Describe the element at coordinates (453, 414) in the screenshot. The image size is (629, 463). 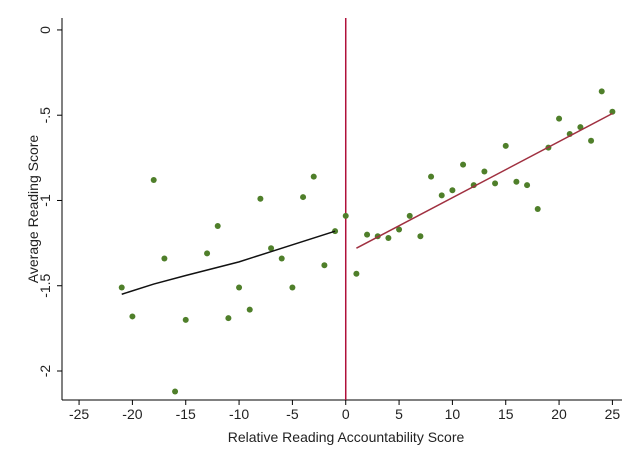
I see `x-tick-label: 10` at that location.